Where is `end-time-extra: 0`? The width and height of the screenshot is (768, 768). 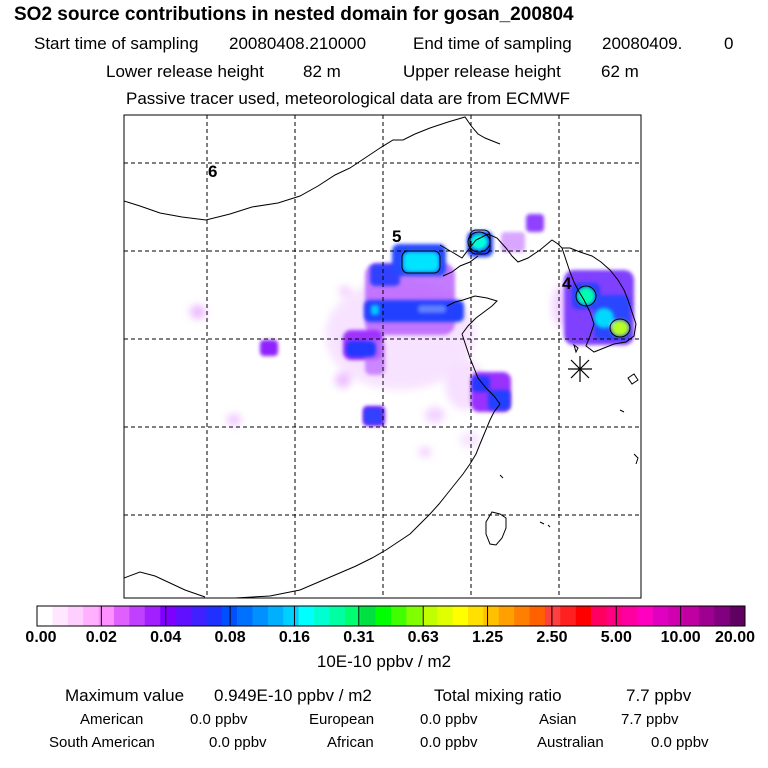
end-time-extra: 0 is located at coordinates (729, 43).